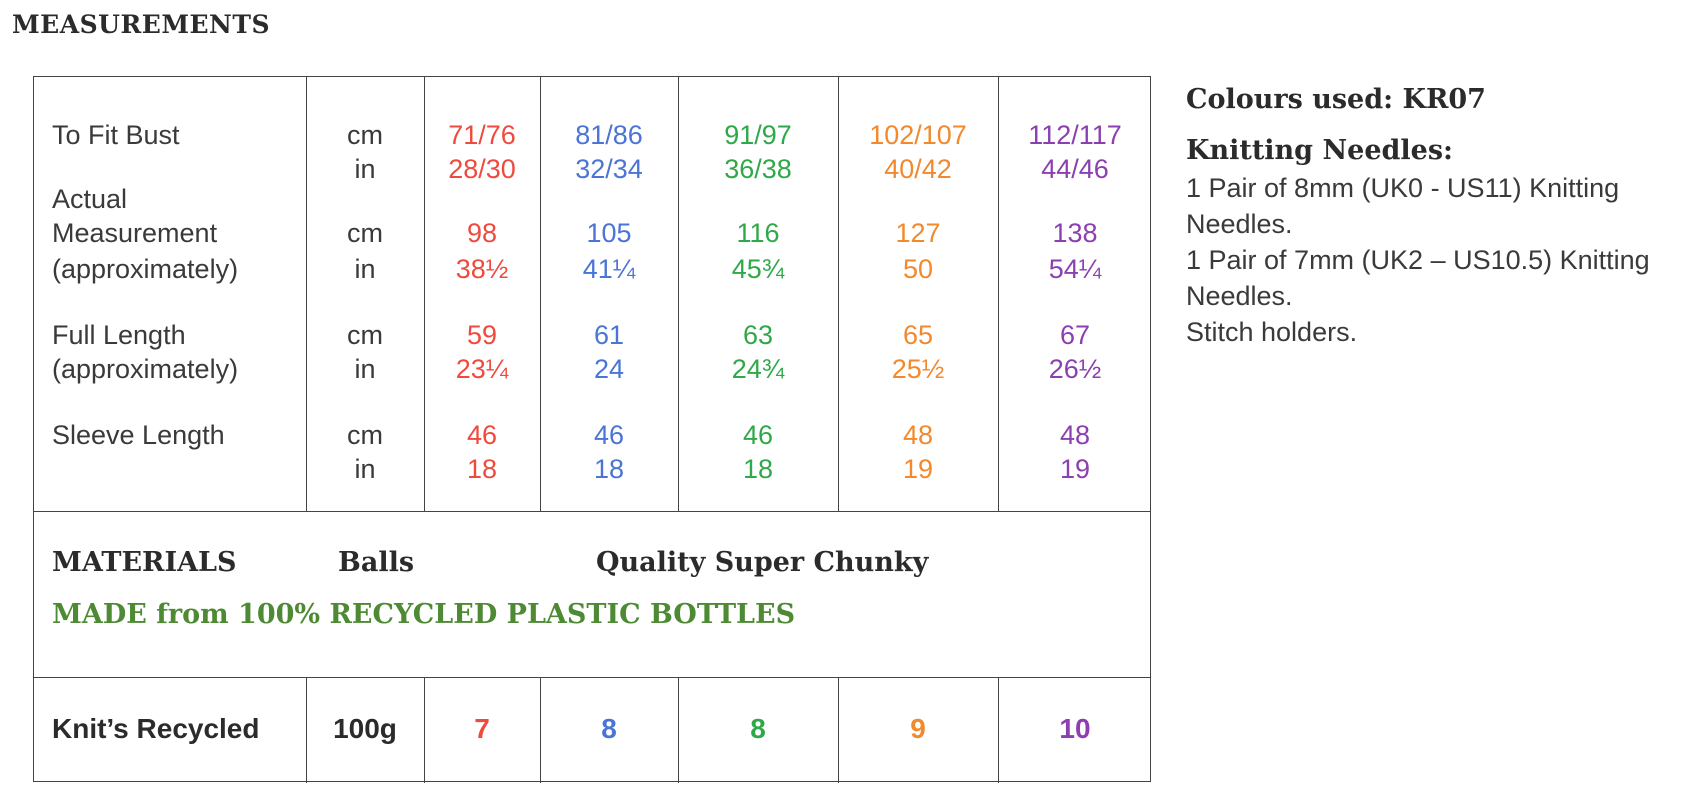  I want to click on value-length-cm-size4: 65, so click(918, 335).